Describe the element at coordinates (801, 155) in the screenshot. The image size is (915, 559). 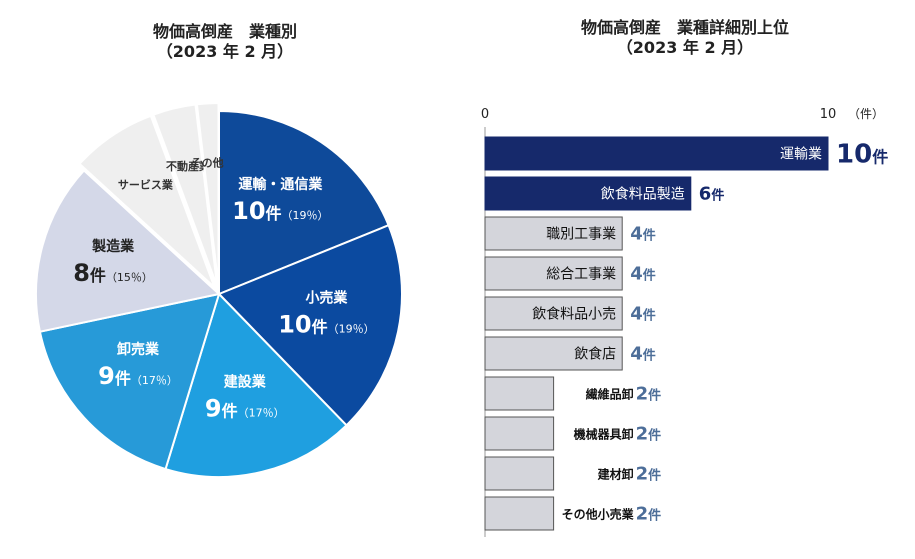
I see `bar-category-label: 運輸業` at that location.